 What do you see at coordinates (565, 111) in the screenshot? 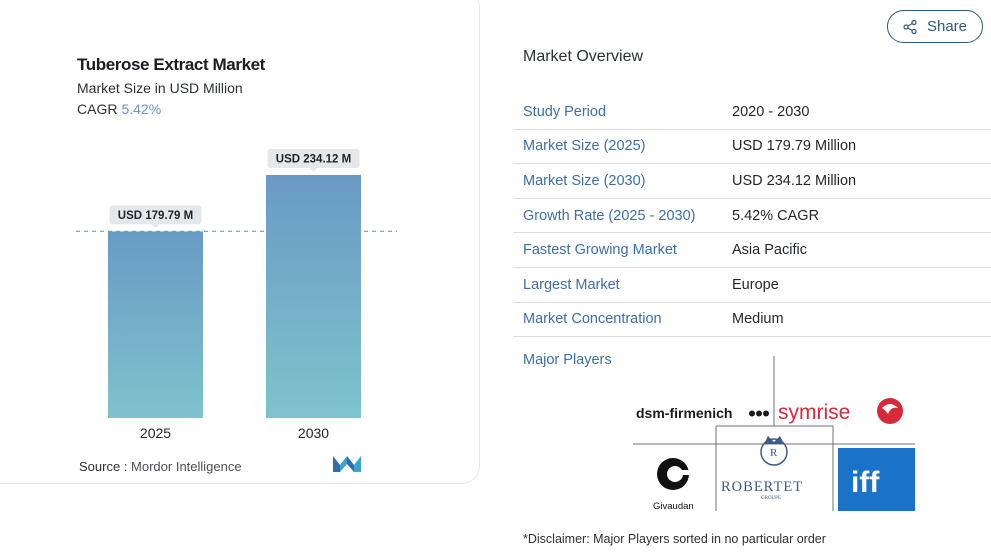
I see `row-key: Study Period` at bounding box center [565, 111].